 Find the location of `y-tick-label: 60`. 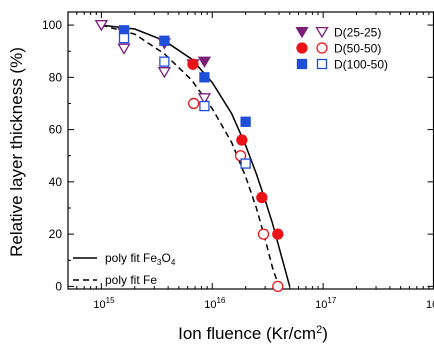

y-tick-label: 60 is located at coordinates (56, 130).